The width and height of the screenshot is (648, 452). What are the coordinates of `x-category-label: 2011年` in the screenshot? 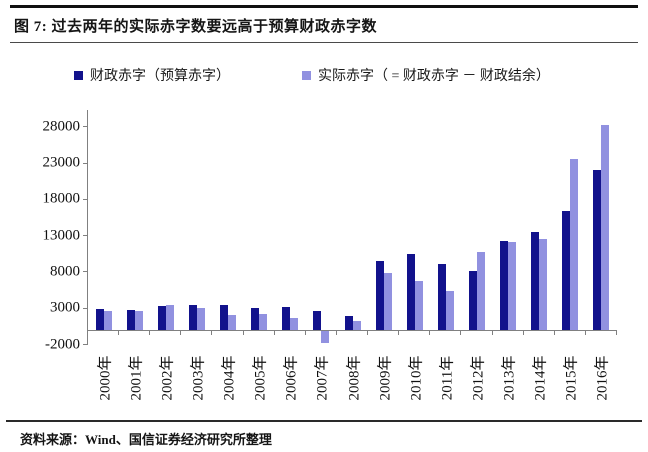 It's located at (447, 378).